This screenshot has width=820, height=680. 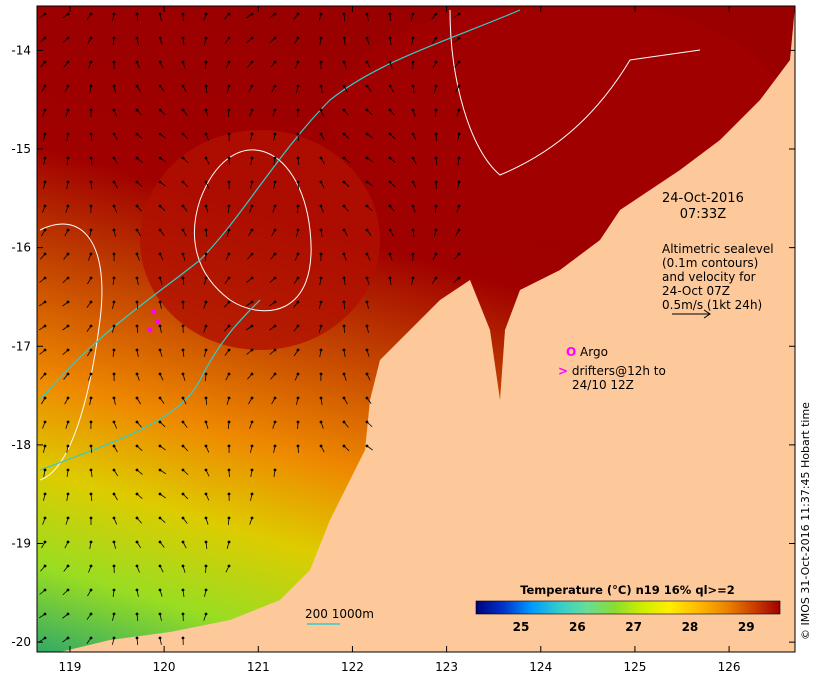 I want to click on drifter-symbol-icon: >, so click(x=563, y=371).